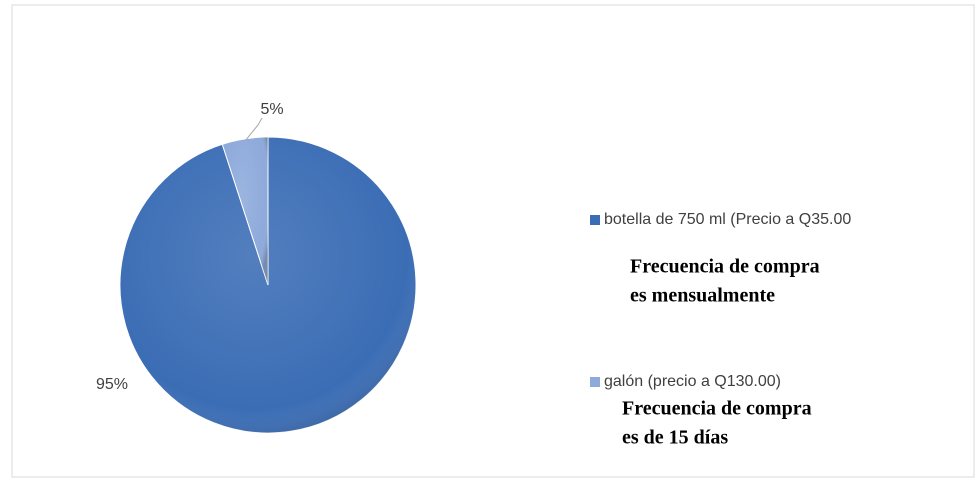  I want to click on slice-shade, so click(245, 211).